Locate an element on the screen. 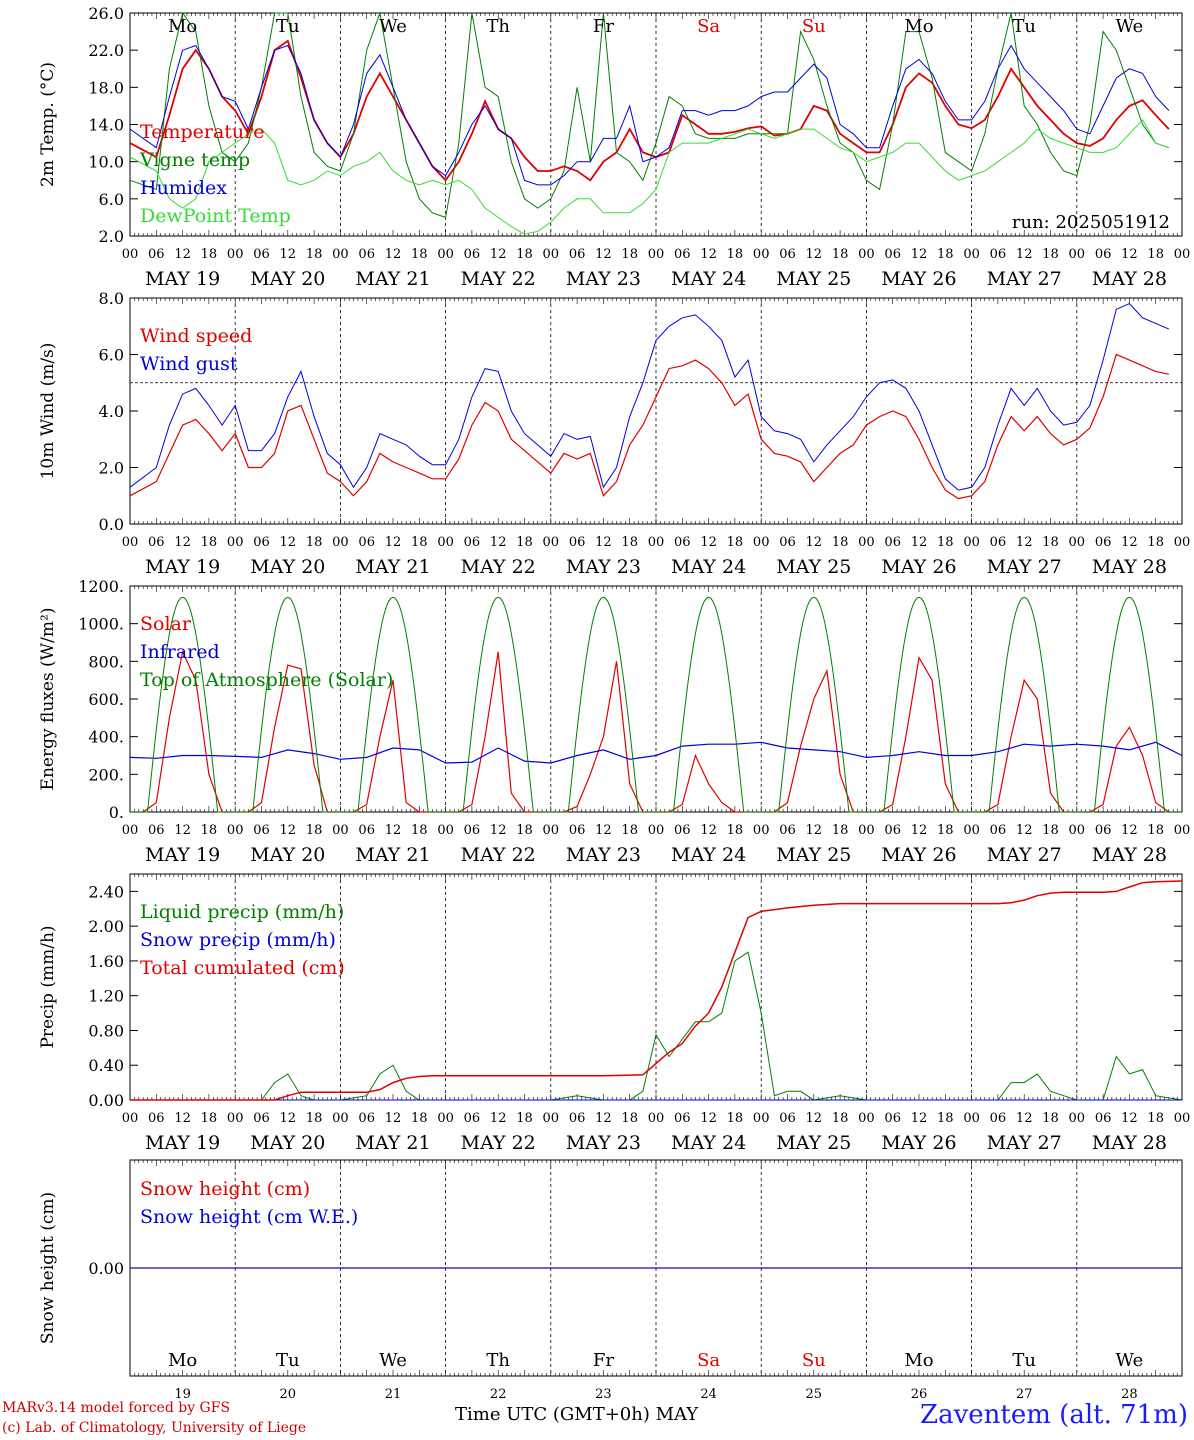 This screenshot has width=1194, height=1440. legend-entry: Snow precip (mm/h) is located at coordinates (238, 940).